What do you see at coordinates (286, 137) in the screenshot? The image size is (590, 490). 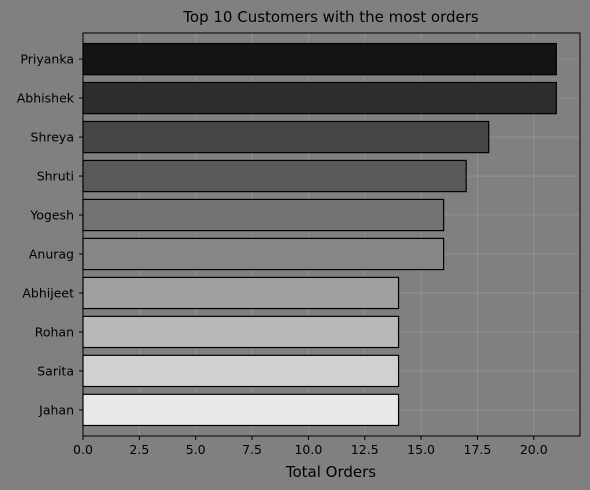 I see `bar-shreya` at bounding box center [286, 137].